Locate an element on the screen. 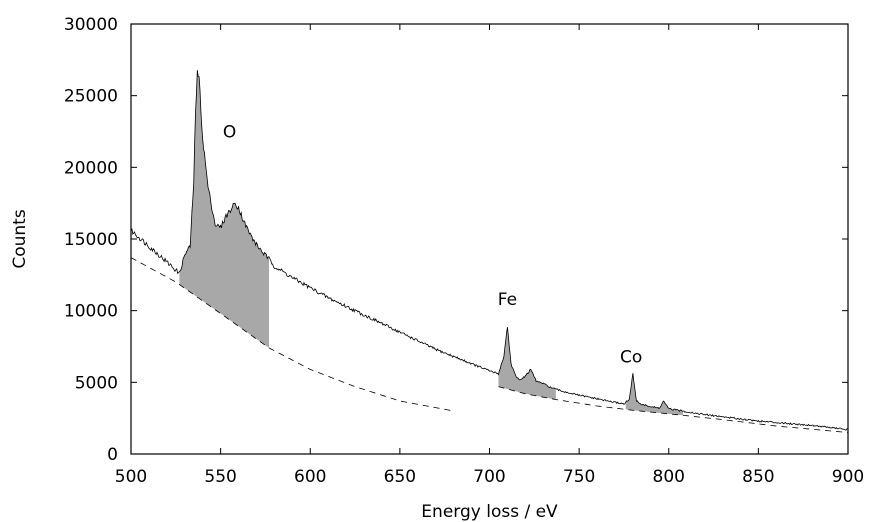  x-tick-label: 600 is located at coordinates (310, 477).